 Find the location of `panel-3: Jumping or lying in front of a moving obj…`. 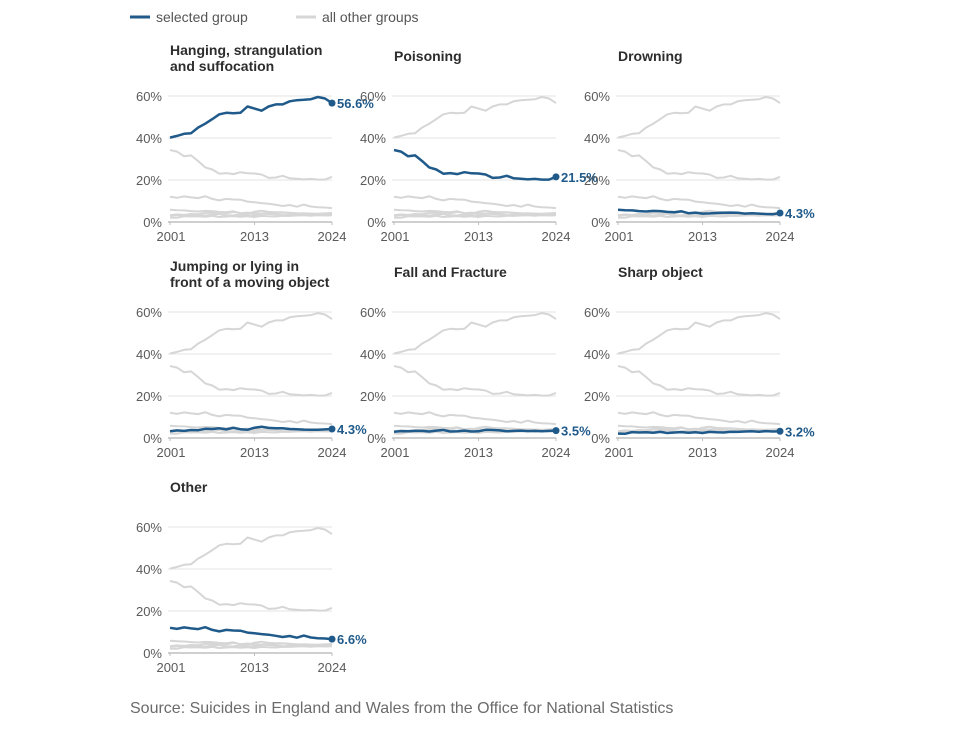

panel-3: Jumping or lying in front of a moving obj… is located at coordinates (251, 359).